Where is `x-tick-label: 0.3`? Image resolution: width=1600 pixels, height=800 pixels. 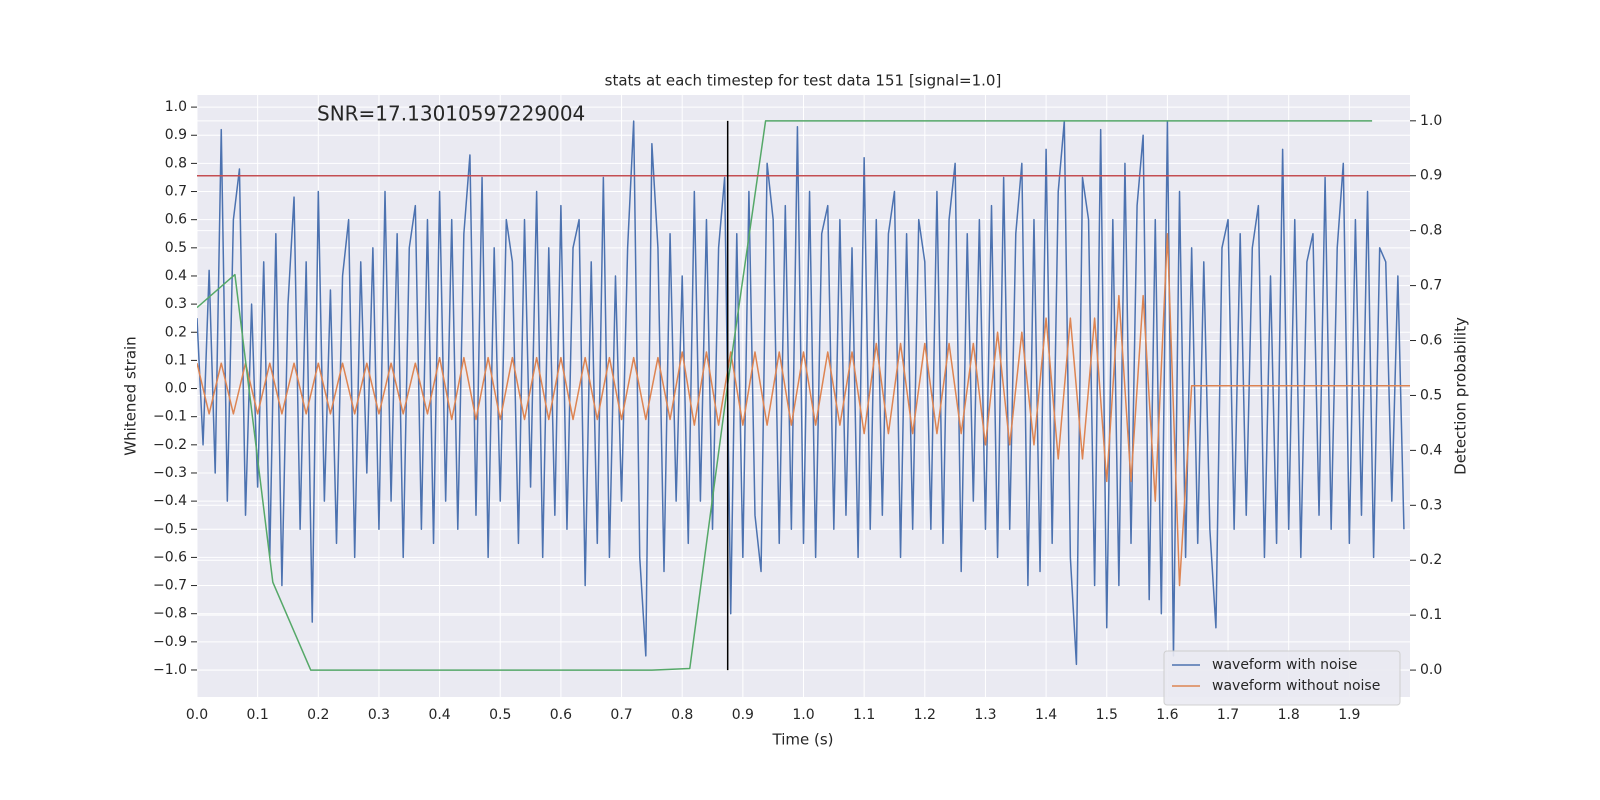
x-tick-label: 0.3 is located at coordinates (379, 715).